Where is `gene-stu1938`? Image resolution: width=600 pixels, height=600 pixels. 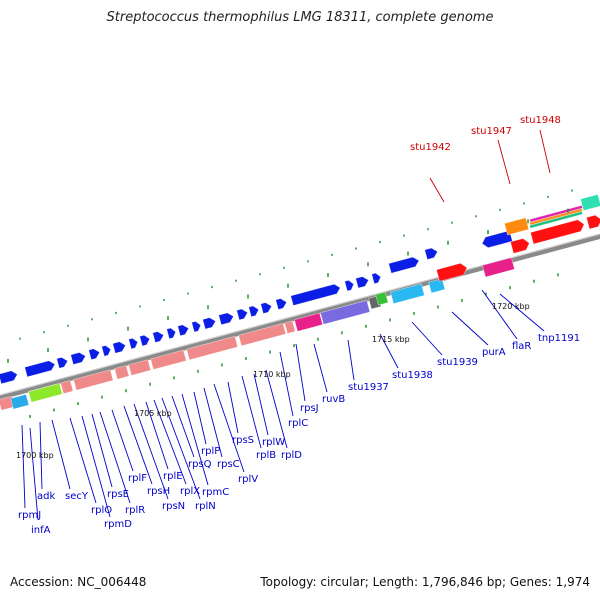
gene-stu1938 is located at coordinates (407, 293).